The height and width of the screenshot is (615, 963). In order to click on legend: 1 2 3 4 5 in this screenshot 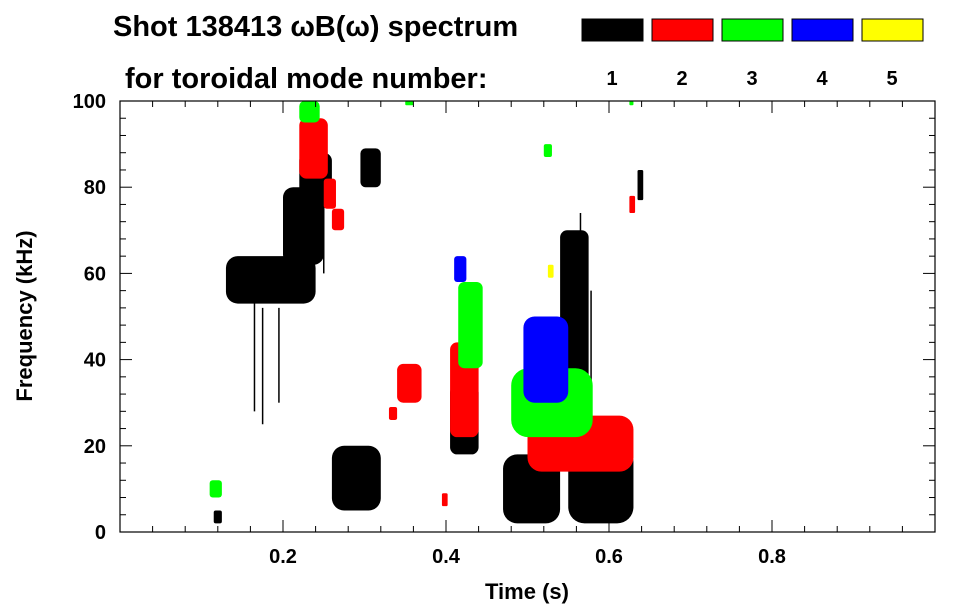, I will do `click(752, 54)`.